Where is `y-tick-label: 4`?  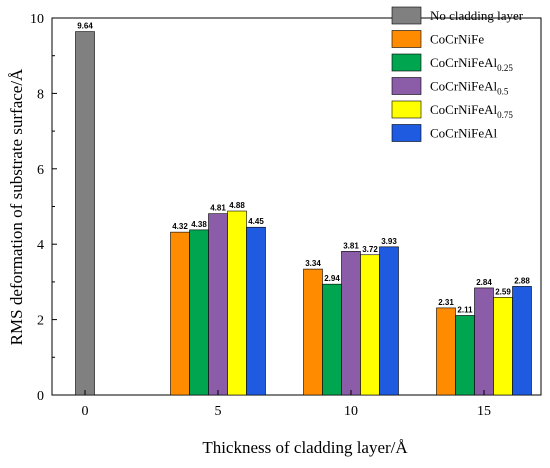 y-tick-label: 4 is located at coordinates (40, 245).